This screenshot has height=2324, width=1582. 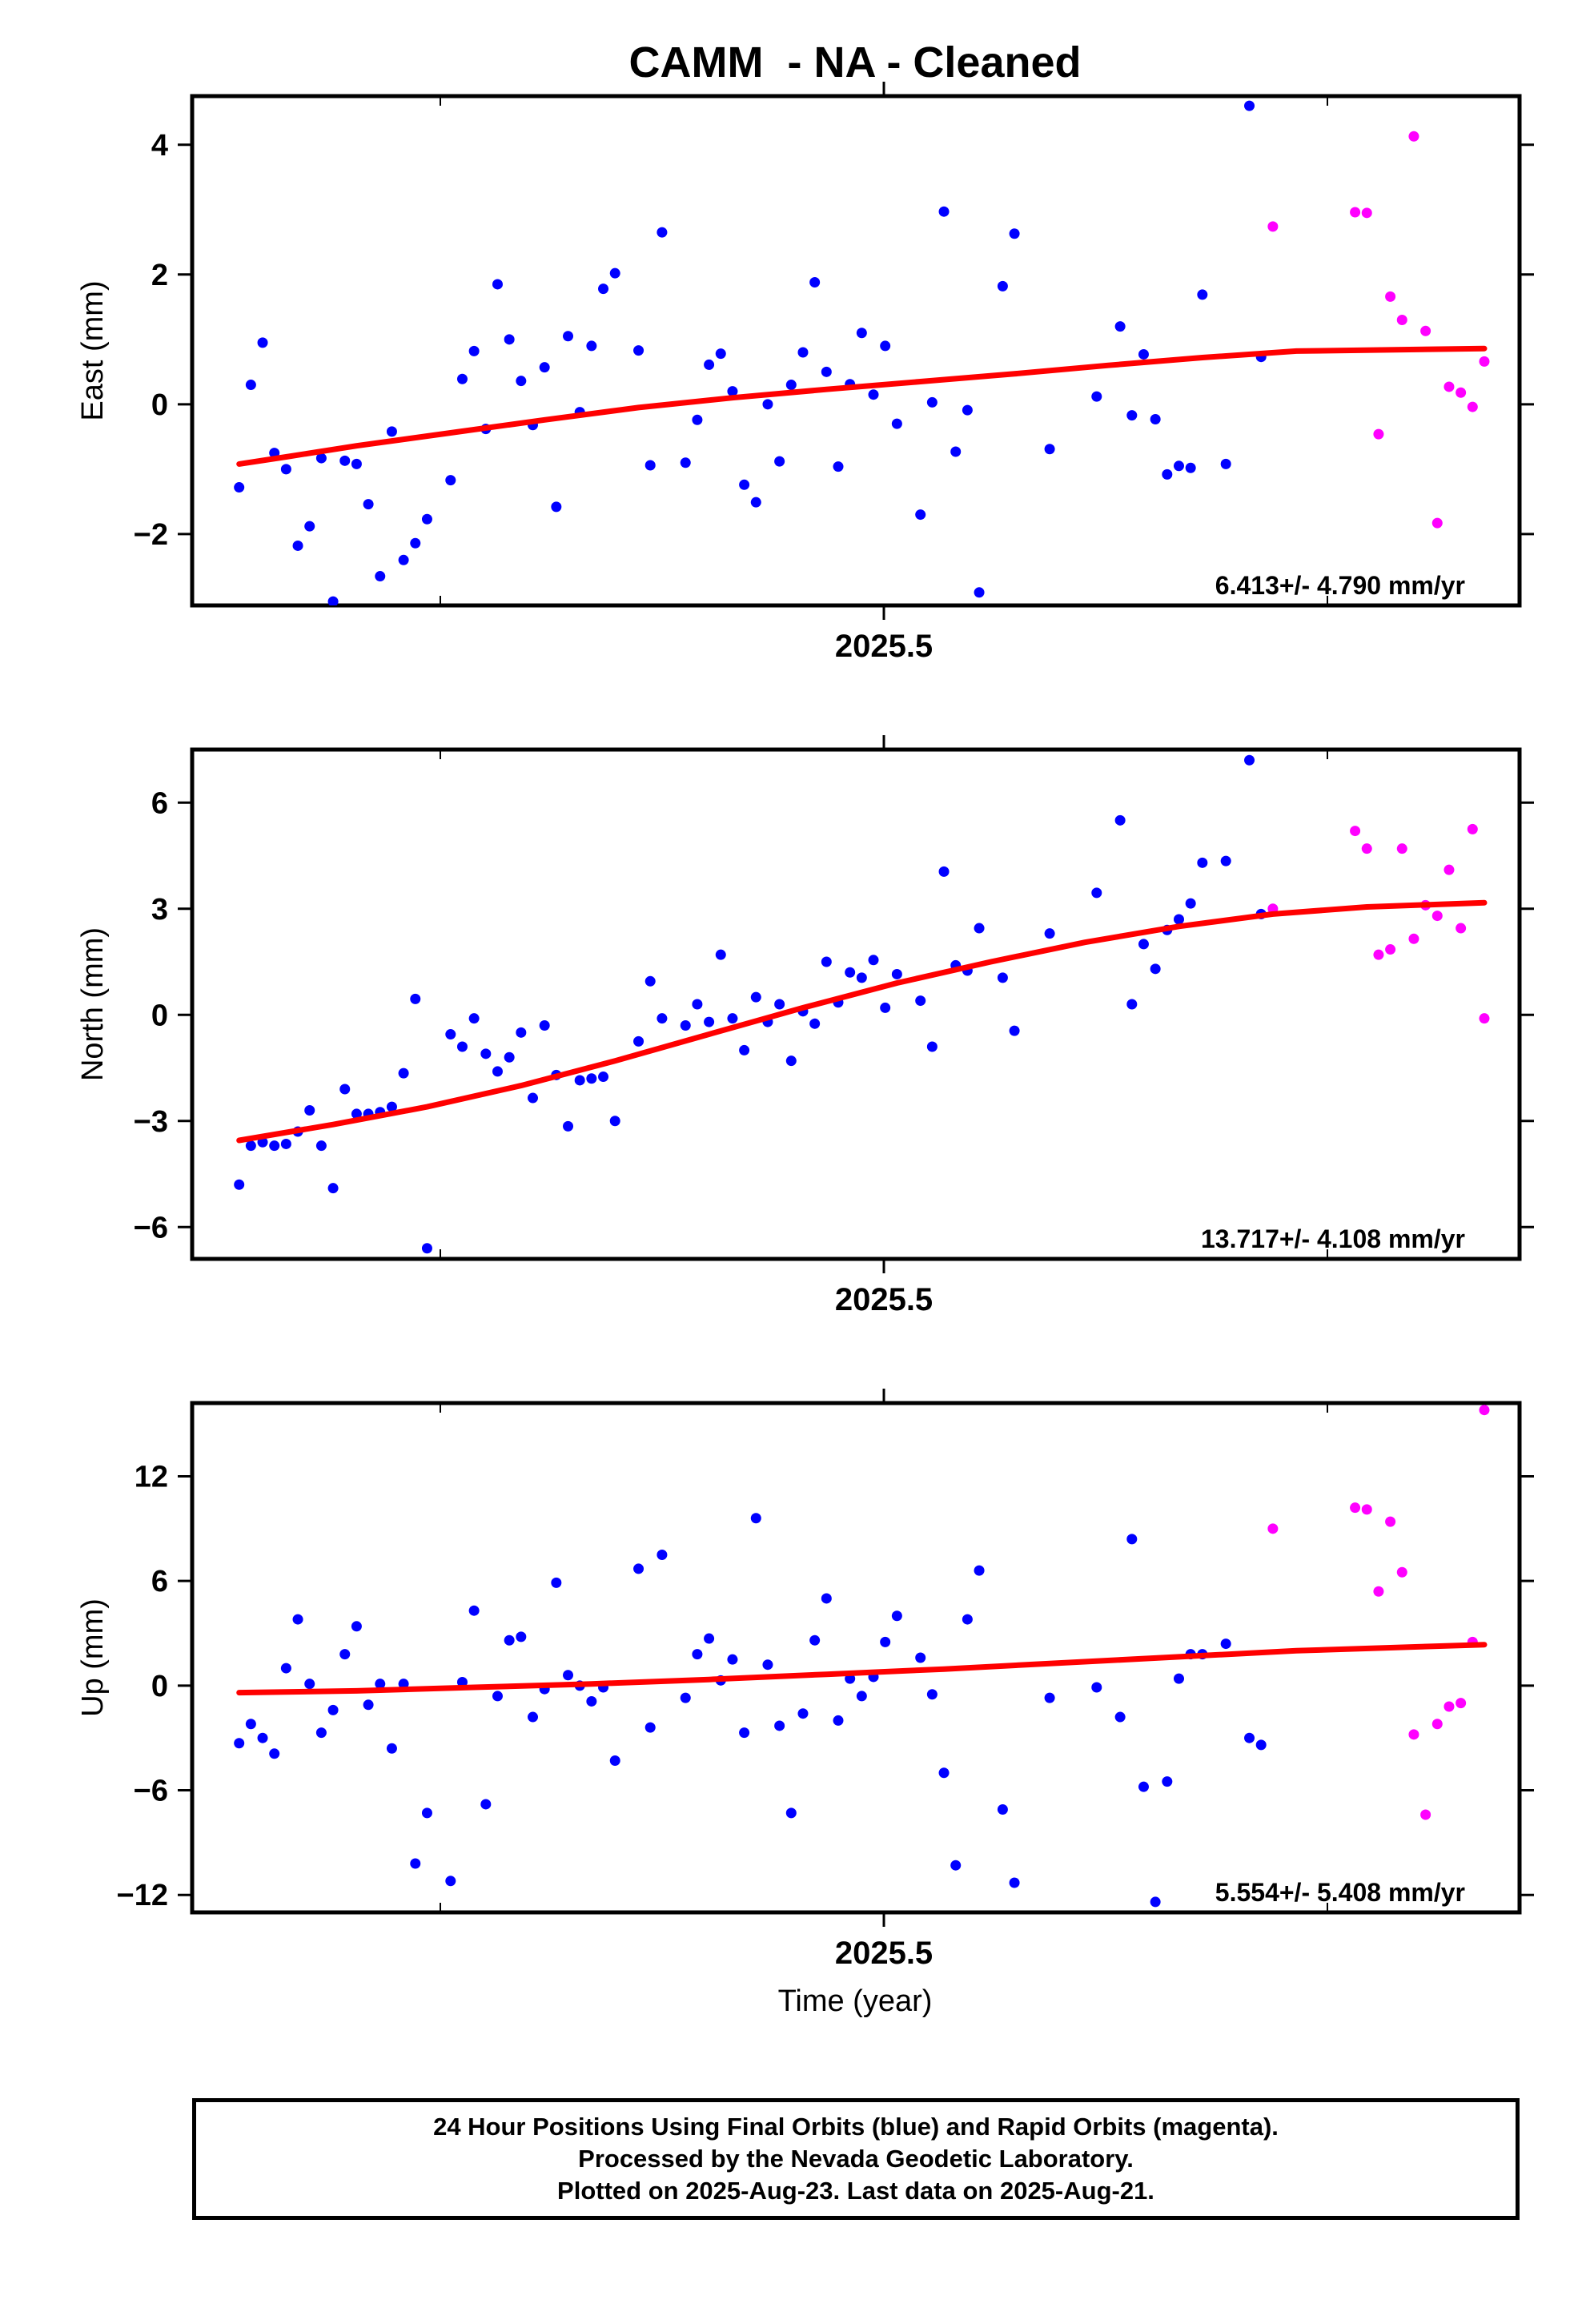 What do you see at coordinates (1340, 585) in the screenshot?
I see `rate-label-east: 6.413+/- 4.790 mm/yr` at bounding box center [1340, 585].